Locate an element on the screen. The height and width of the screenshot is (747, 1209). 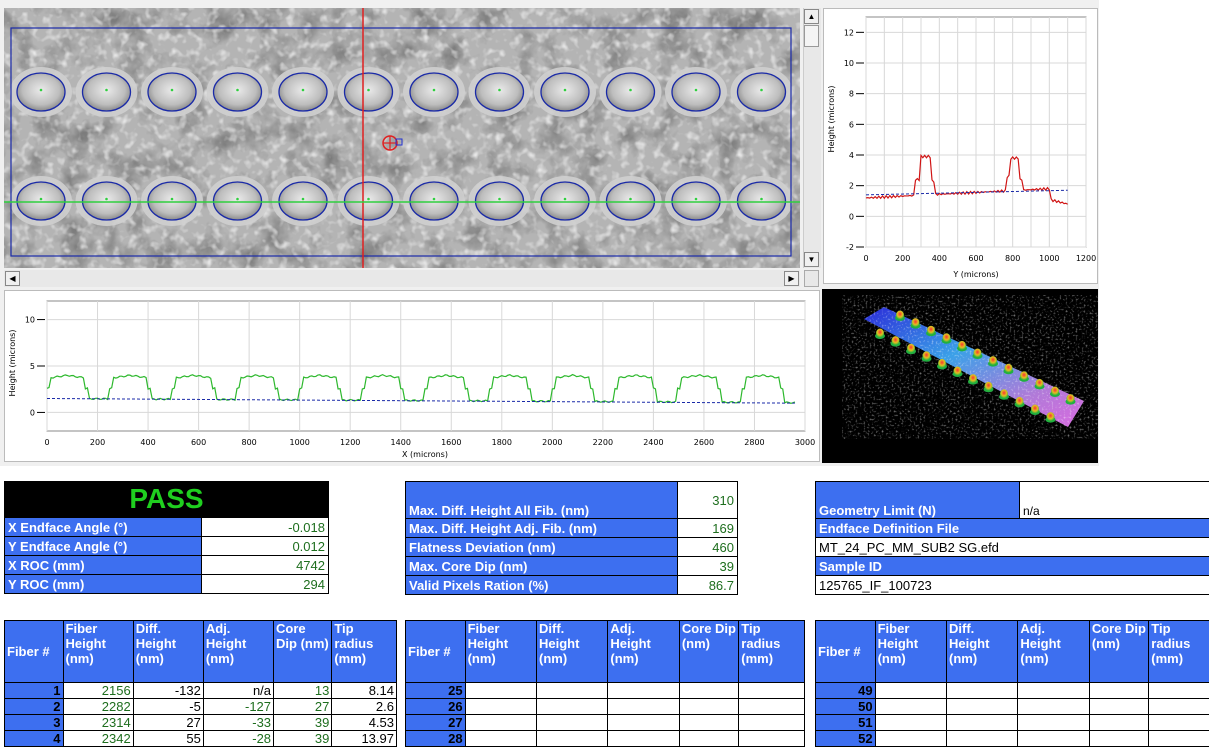
fiber-cell: 27 is located at coordinates (168, 723).